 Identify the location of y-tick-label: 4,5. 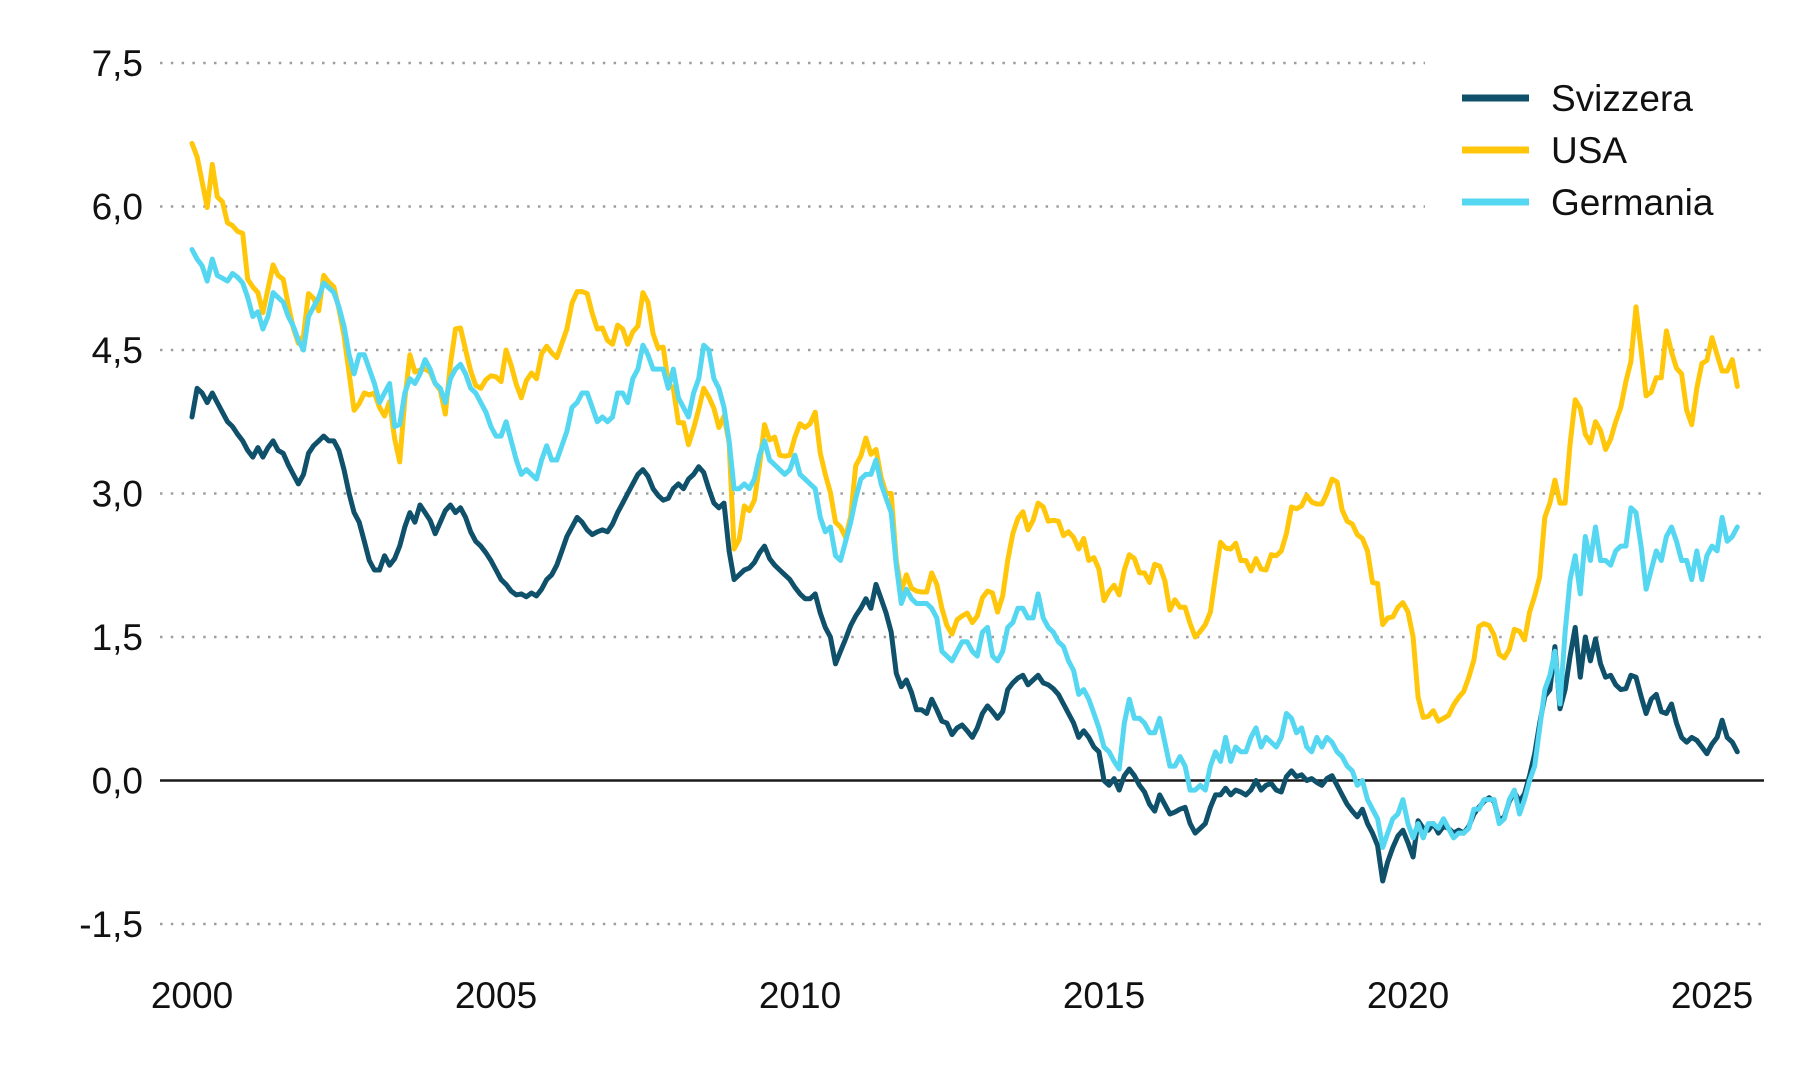
(117, 350).